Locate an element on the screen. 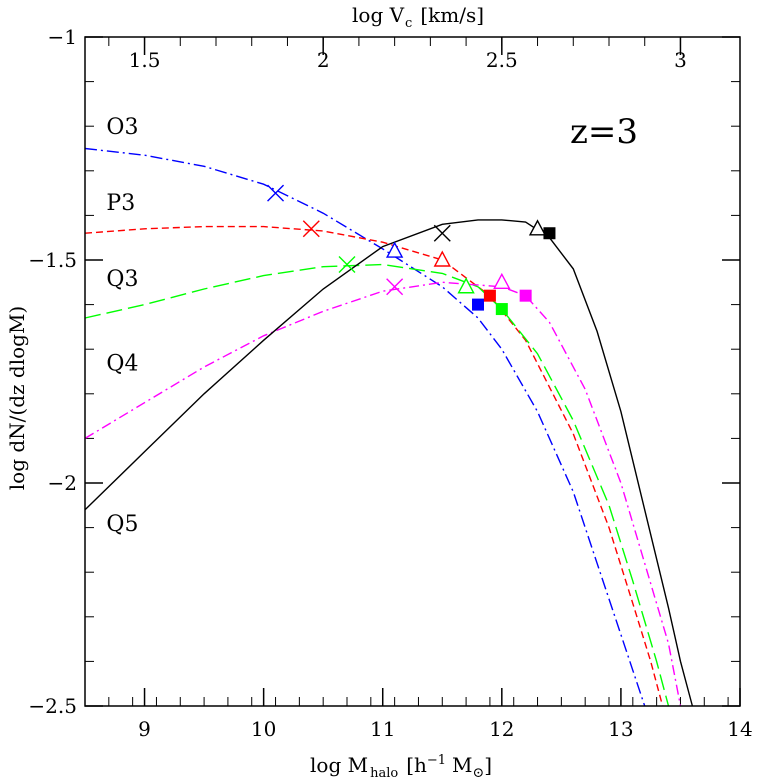  series-label-q5: Q5 is located at coordinates (122, 524).